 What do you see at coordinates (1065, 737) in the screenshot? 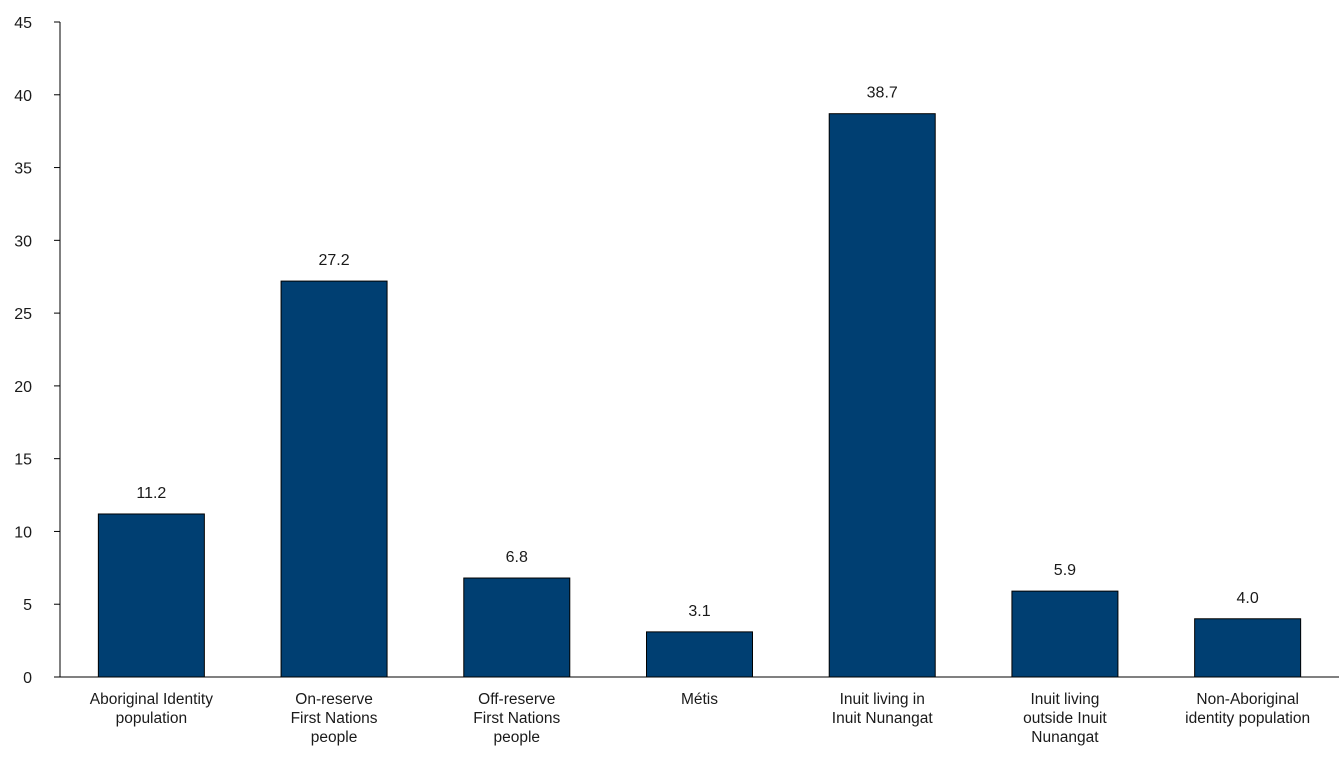
I see `x-category-label: Nunangat` at bounding box center [1065, 737].